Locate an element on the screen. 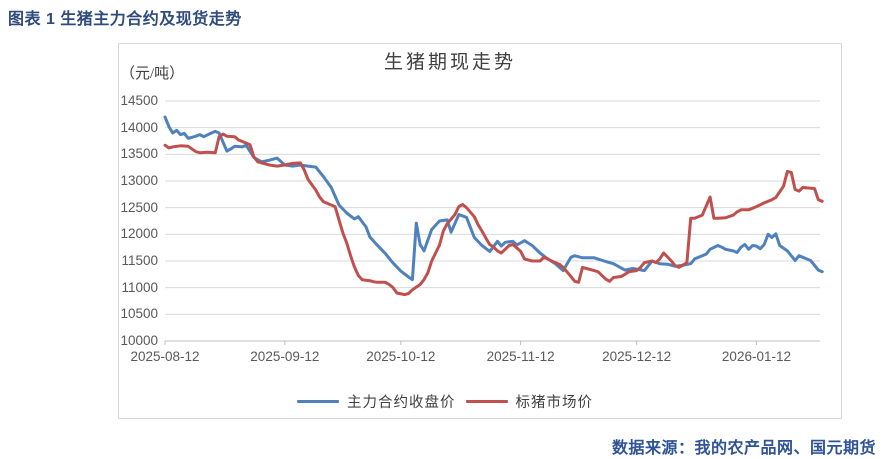 Image resolution: width=886 pixels, height=459 pixels. y-axis-unit-label: （元/吨） is located at coordinates (152, 74).